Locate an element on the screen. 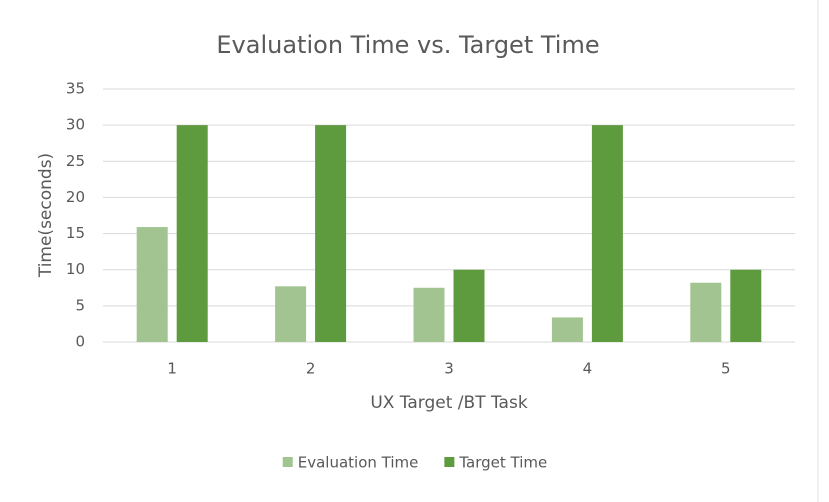 The image size is (829, 502). y-tick-label: 15 is located at coordinates (75, 233).